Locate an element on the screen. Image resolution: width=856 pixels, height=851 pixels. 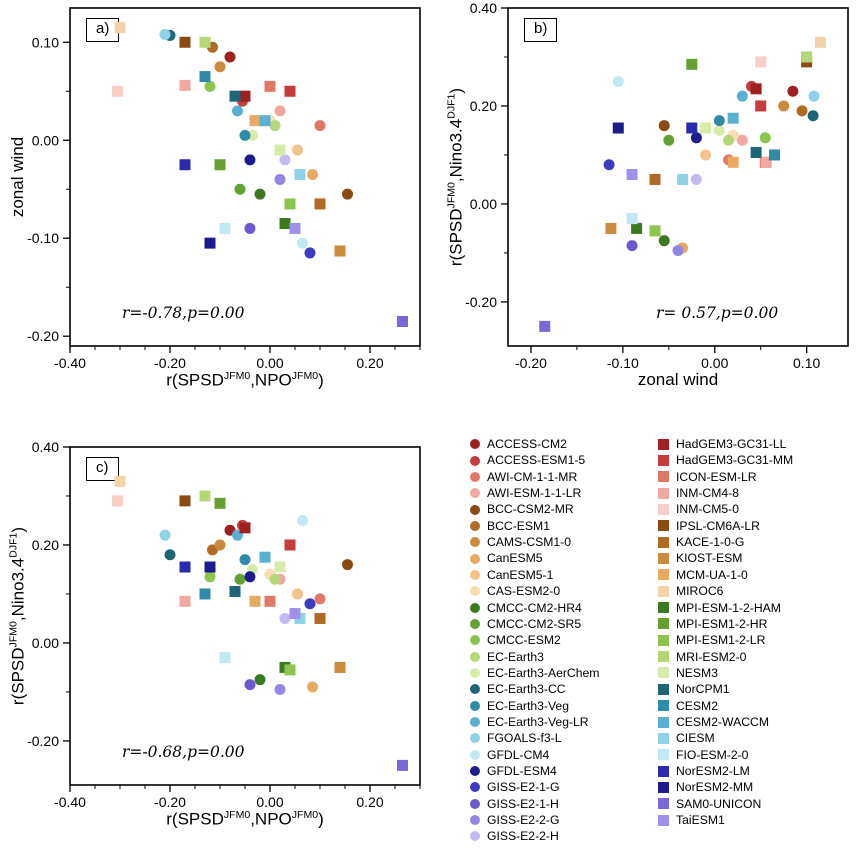
legend-model-name: CMCC-CM2-SR5 is located at coordinates (534, 623).